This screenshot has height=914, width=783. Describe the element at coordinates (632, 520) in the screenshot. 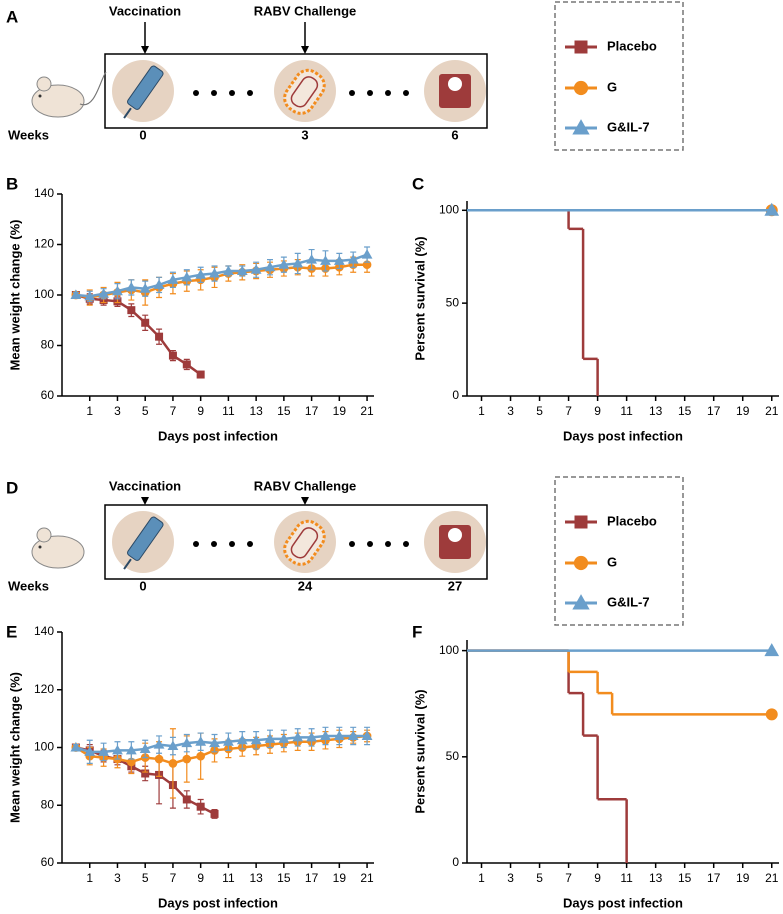

I see `legend-label: Placebo` at that location.